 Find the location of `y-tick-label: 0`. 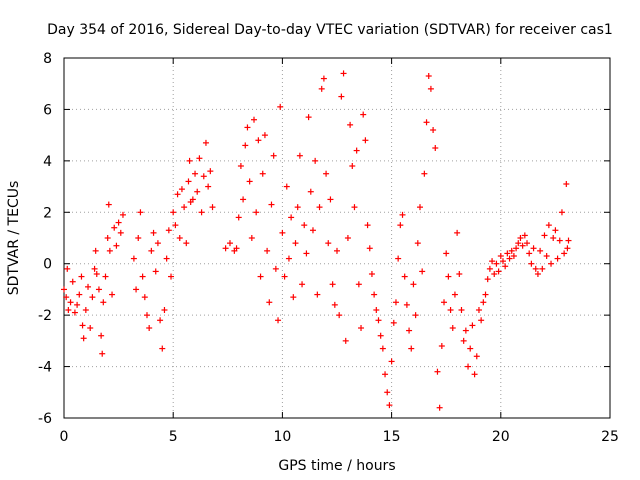

y-tick-label: 0 is located at coordinates (47, 265).